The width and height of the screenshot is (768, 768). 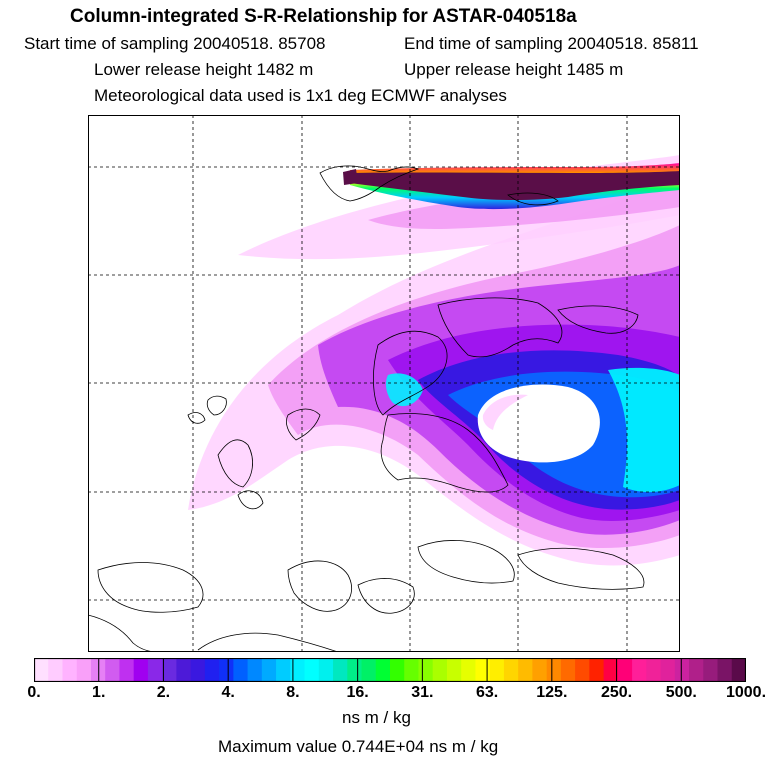 What do you see at coordinates (552, 692) in the screenshot?
I see `color-scale-tick-label: 125.` at bounding box center [552, 692].